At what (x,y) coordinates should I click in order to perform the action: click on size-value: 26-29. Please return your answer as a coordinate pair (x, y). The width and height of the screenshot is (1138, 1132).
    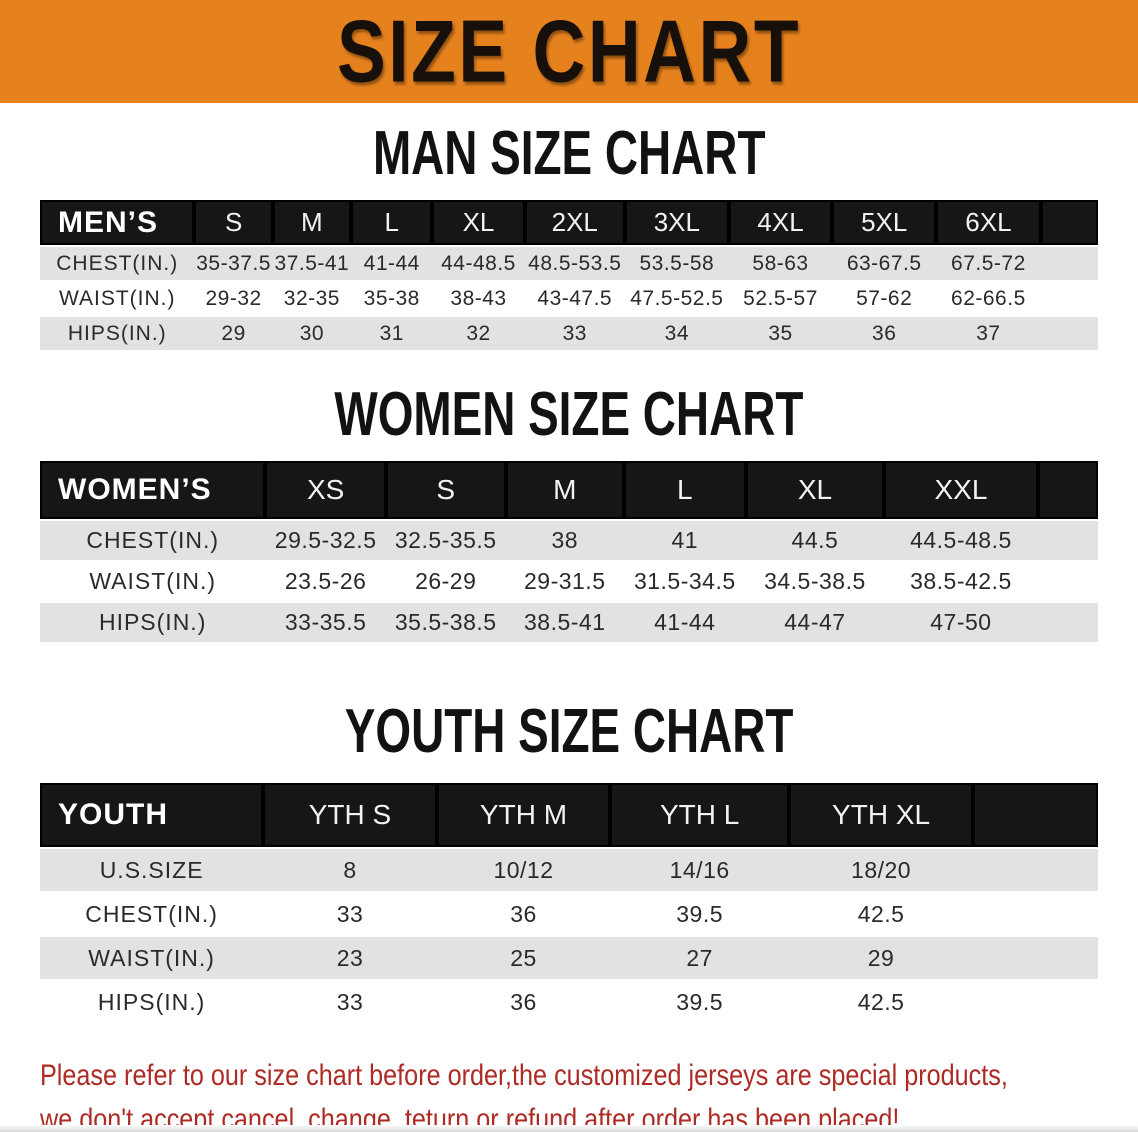
    Looking at the image, I should click on (445, 581).